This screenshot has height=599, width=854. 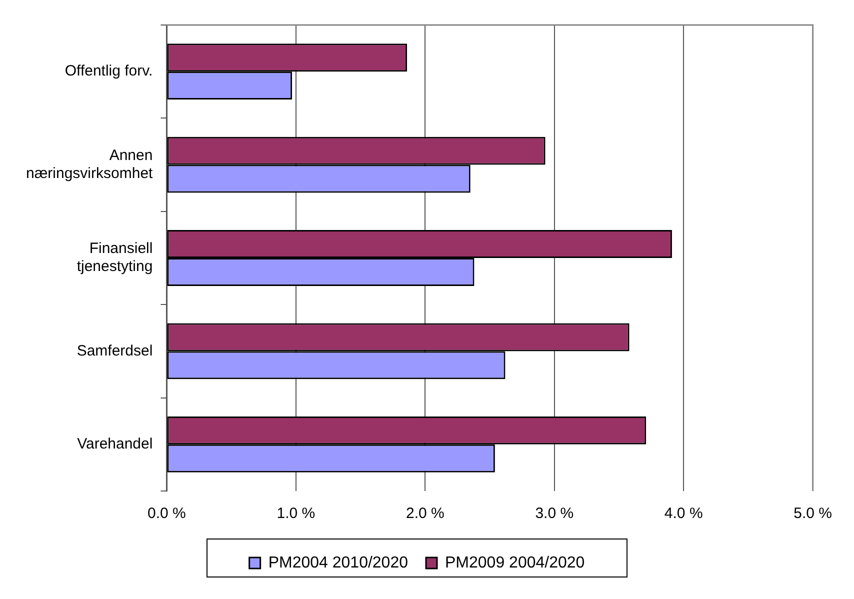 I want to click on x-tick-label: 5.0 %, so click(x=813, y=513).